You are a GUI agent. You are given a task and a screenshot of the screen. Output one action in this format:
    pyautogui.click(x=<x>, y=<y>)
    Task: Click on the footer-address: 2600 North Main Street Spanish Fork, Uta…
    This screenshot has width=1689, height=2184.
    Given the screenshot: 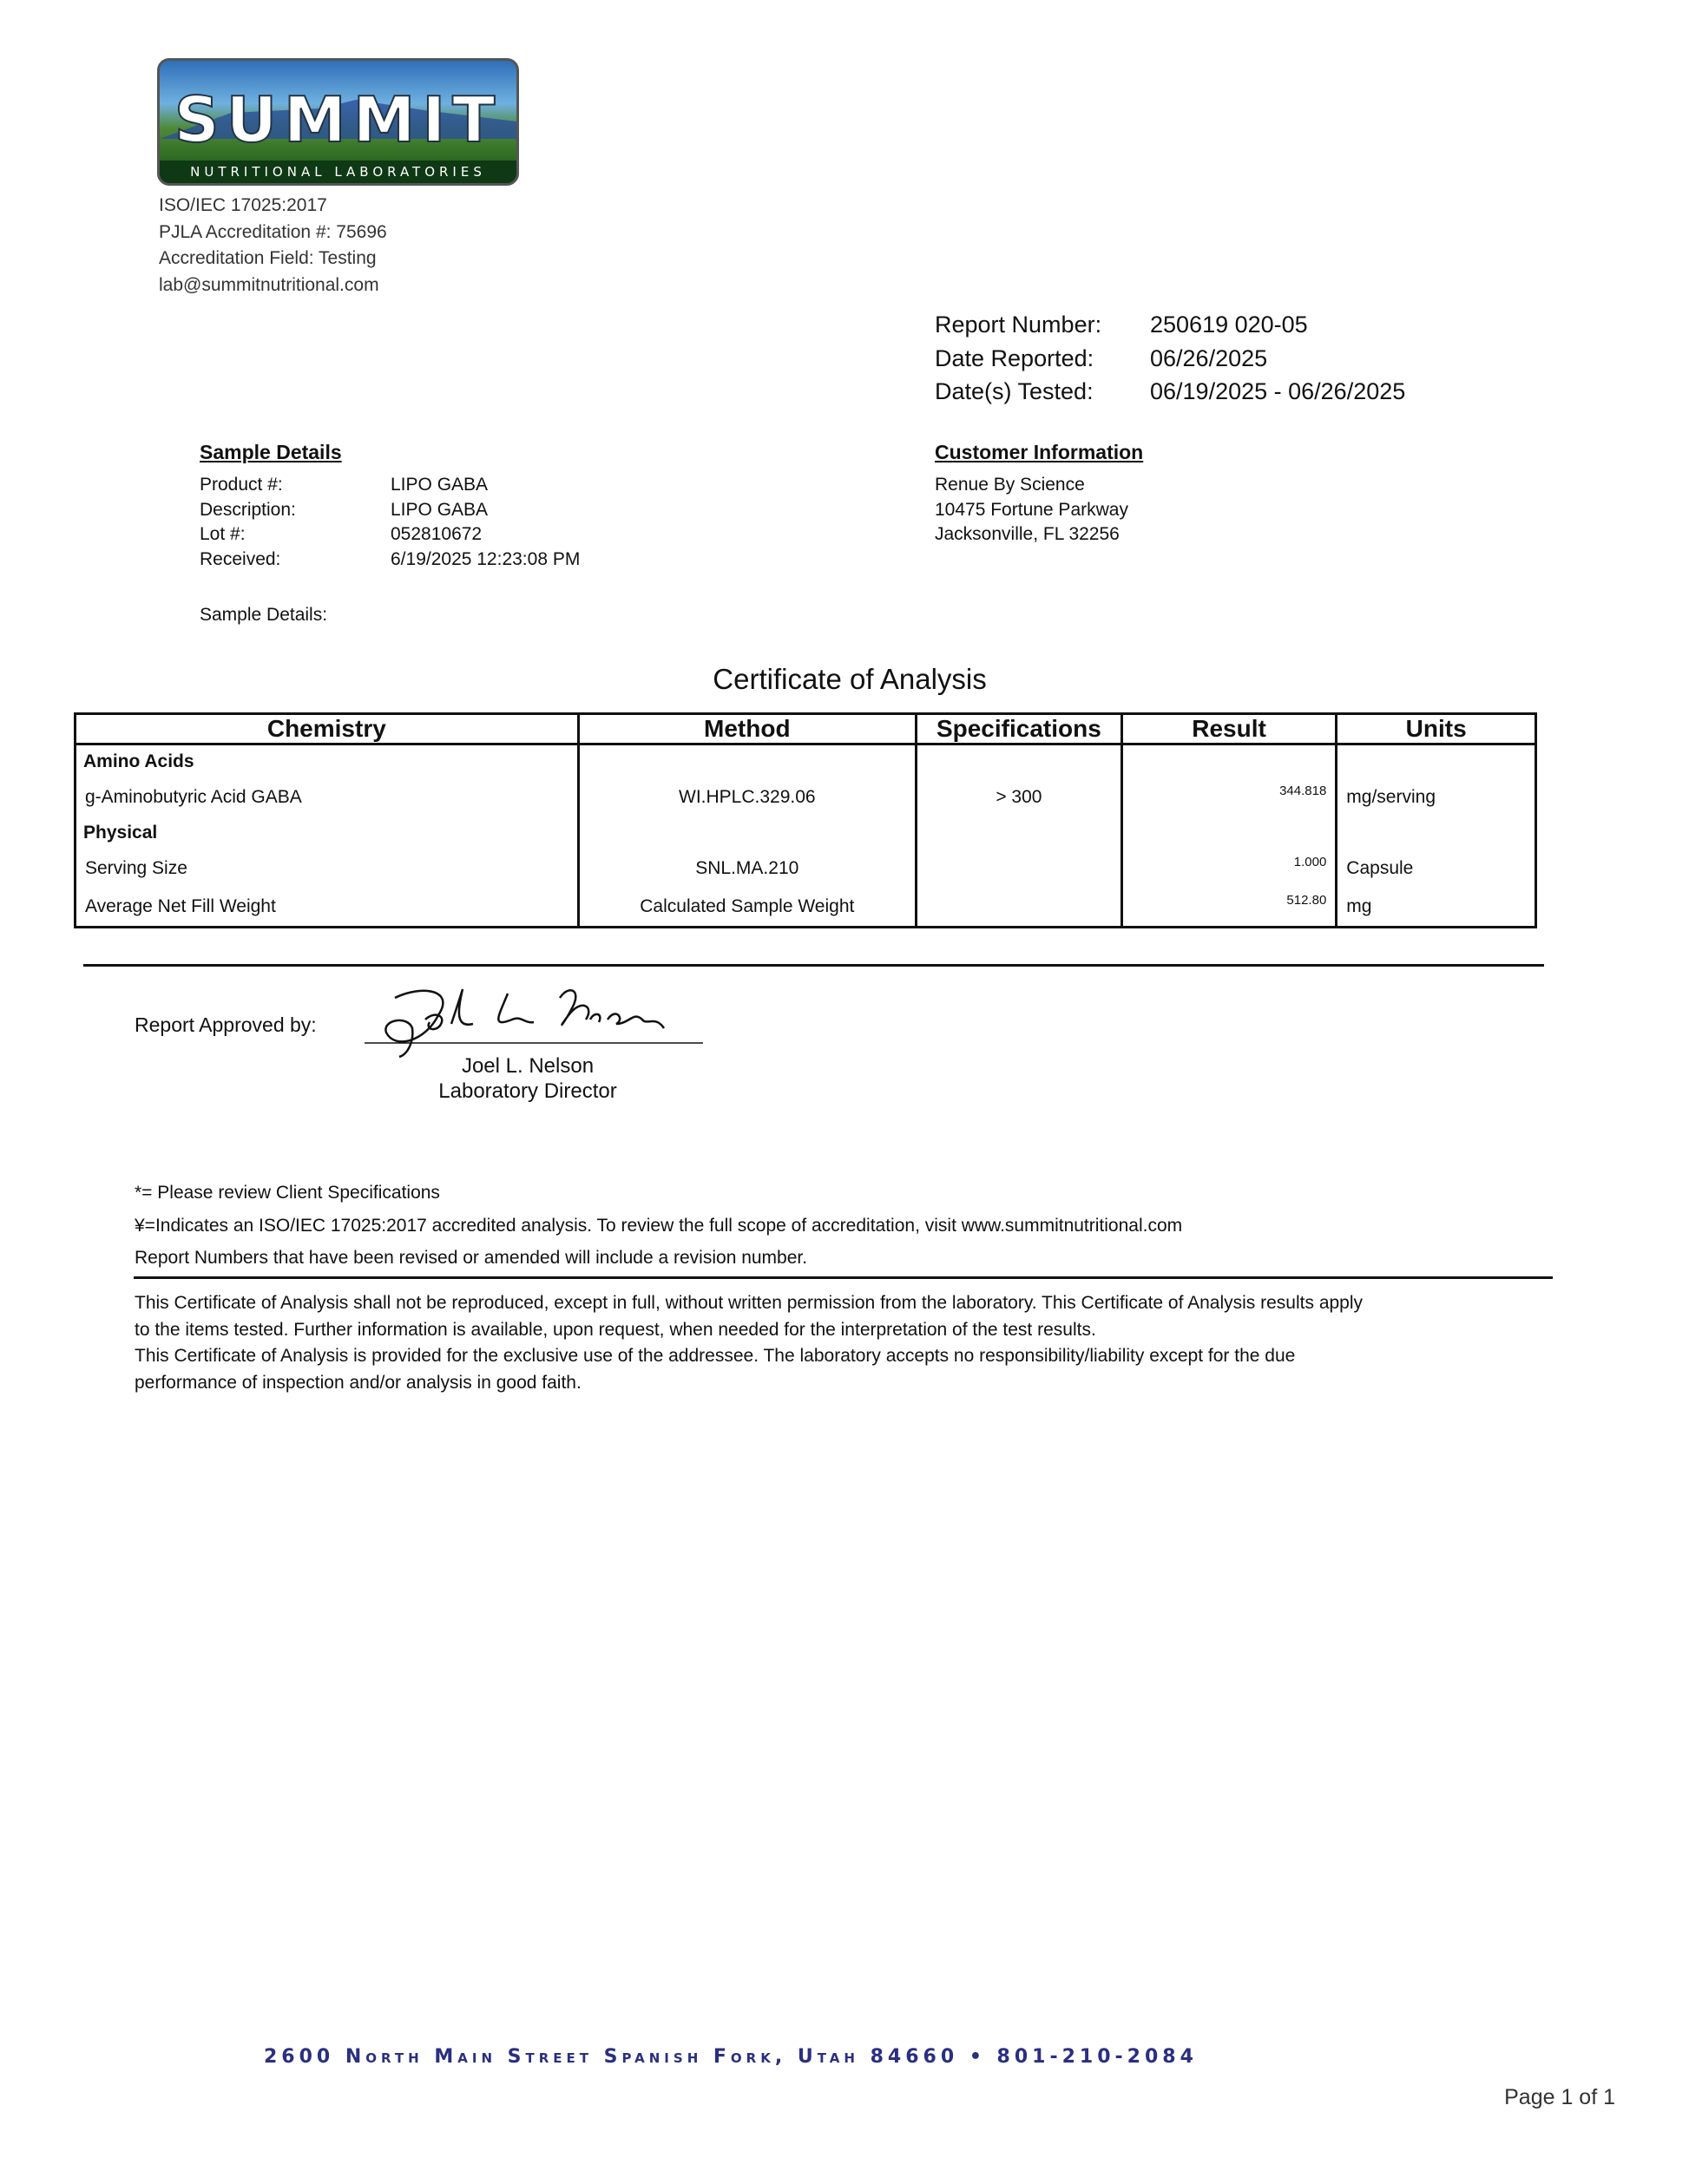 What is the action you would take?
    pyautogui.click(x=731, y=2057)
    